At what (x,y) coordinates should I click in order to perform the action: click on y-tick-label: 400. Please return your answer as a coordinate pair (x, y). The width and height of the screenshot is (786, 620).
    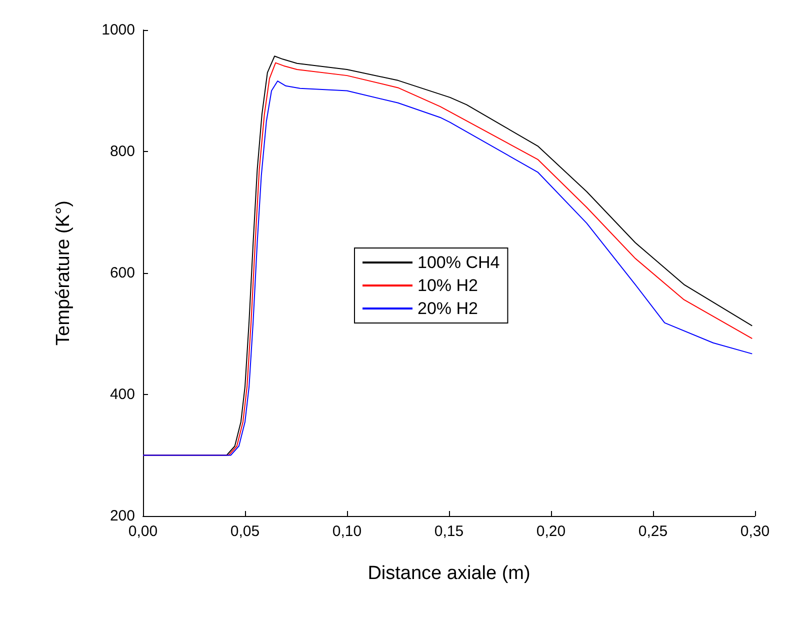
    Looking at the image, I should click on (122, 394).